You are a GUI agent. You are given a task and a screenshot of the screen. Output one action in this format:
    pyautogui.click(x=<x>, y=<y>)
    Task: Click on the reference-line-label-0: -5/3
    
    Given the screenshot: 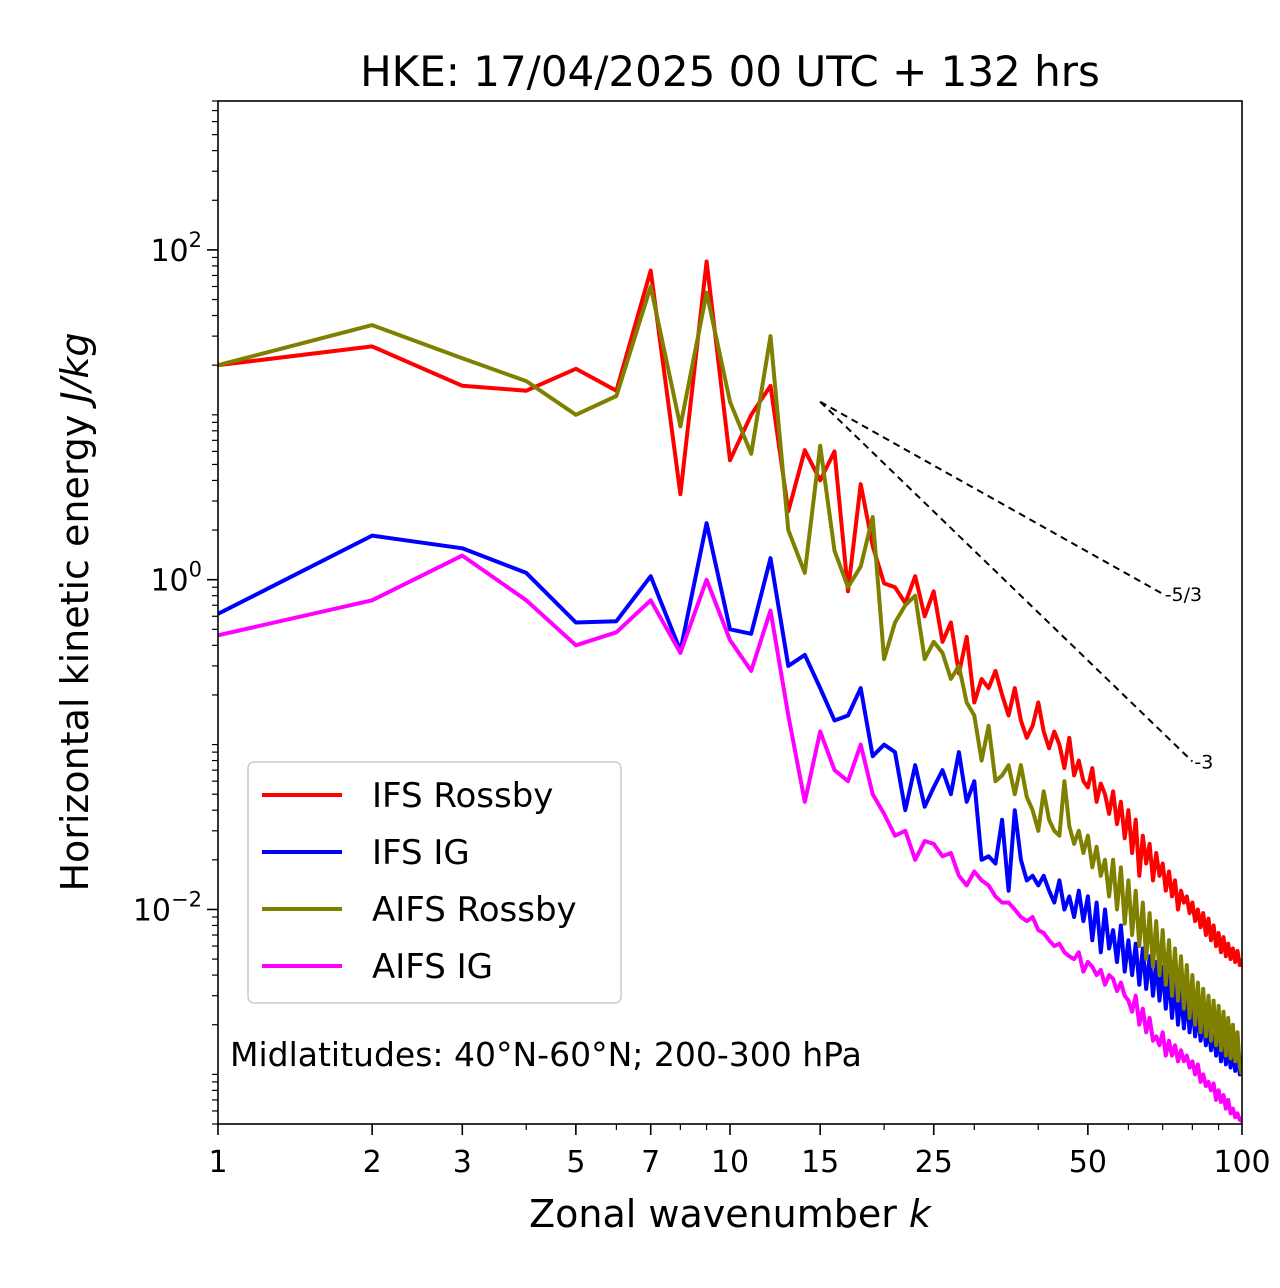 What is the action you would take?
    pyautogui.click(x=1183, y=595)
    